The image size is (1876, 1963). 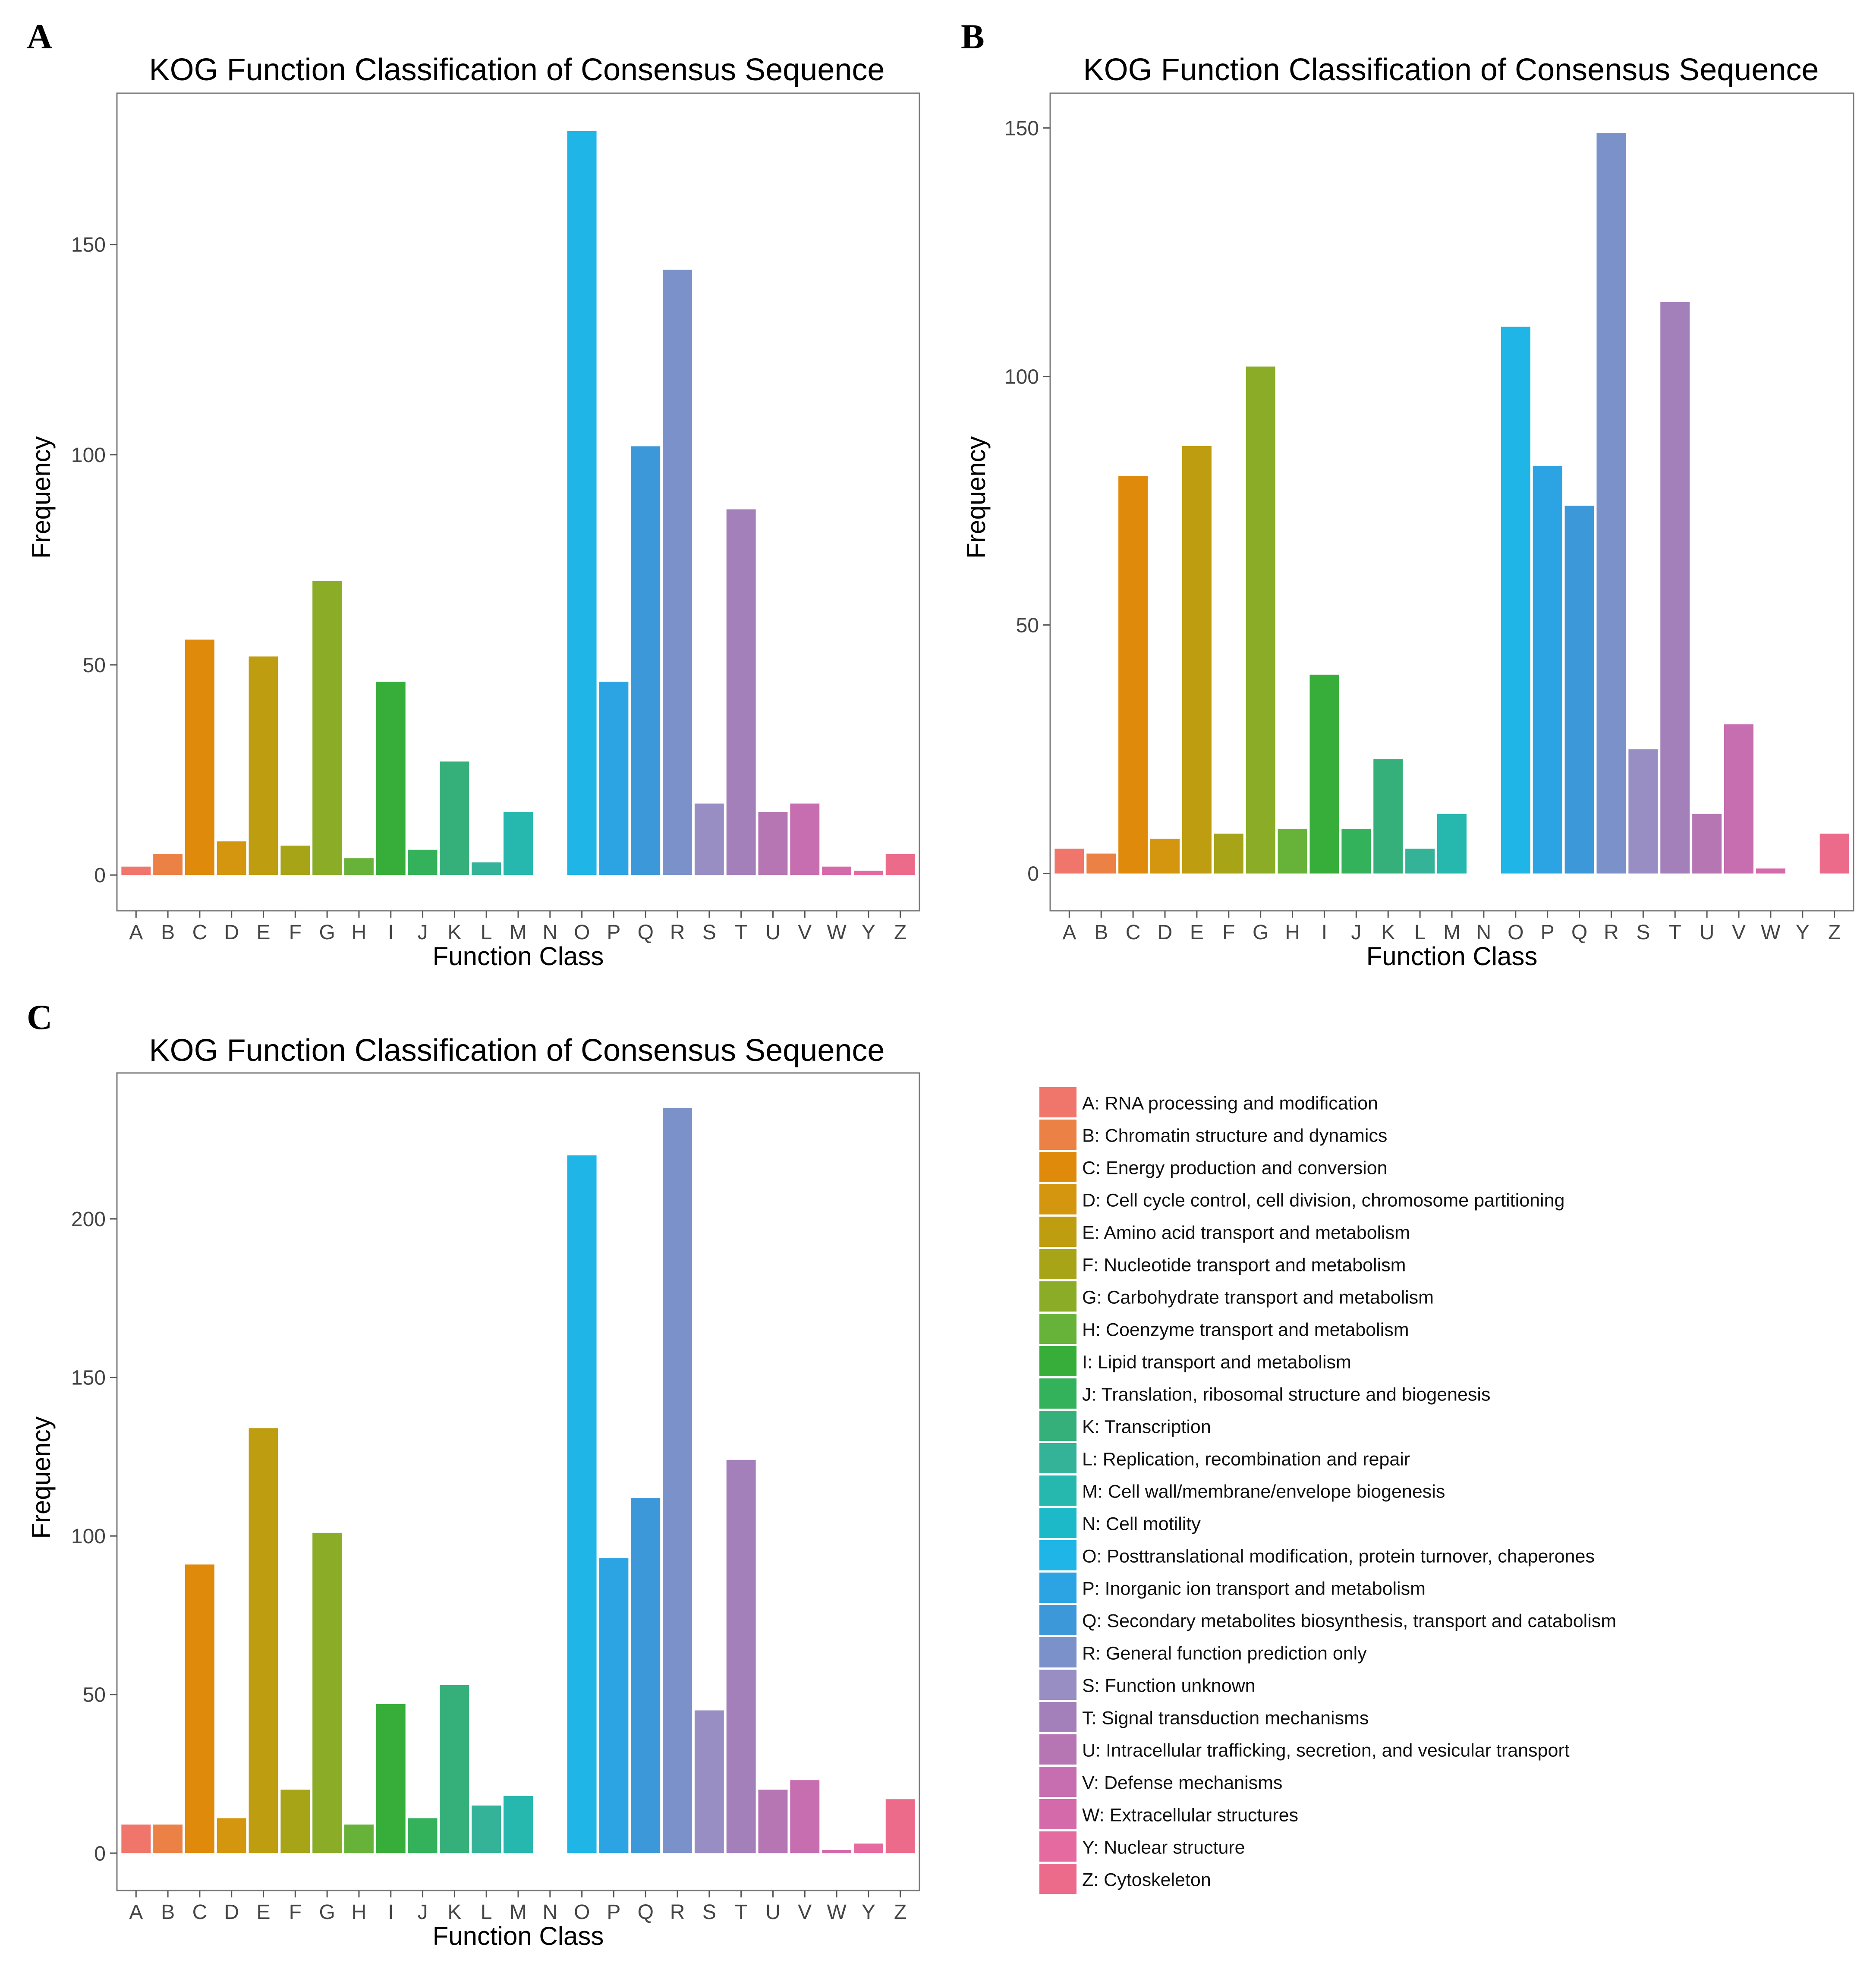 What do you see at coordinates (1707, 844) in the screenshot?
I see `bar-u` at bounding box center [1707, 844].